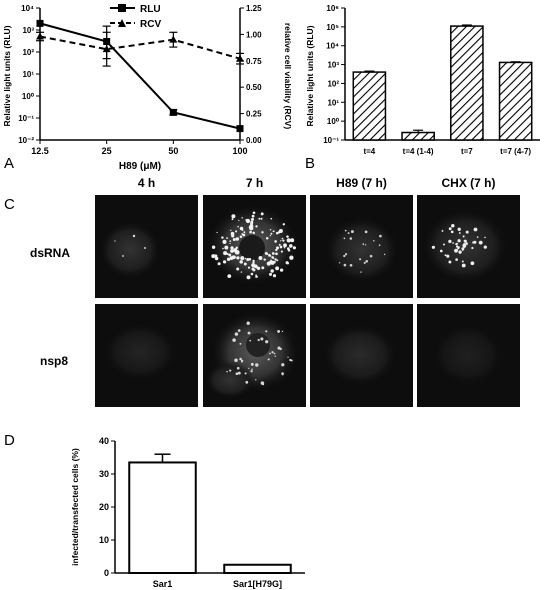  What do you see at coordinates (254, 246) in the screenshot?
I see `micro-image-dsrna-7h` at bounding box center [254, 246].